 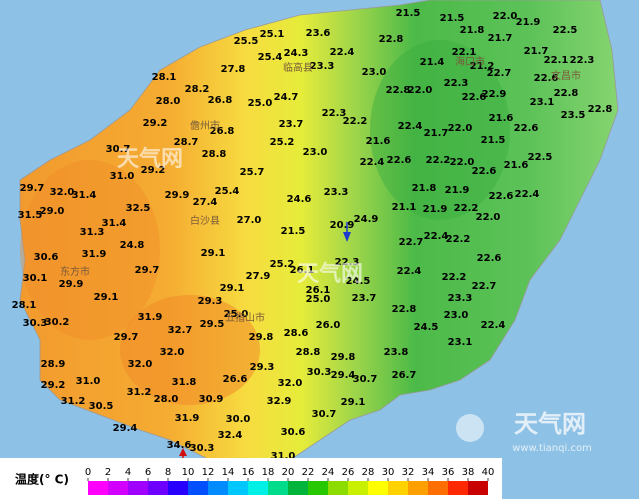 I want to click on temperature-label: 31.0, so click(x=122, y=176).